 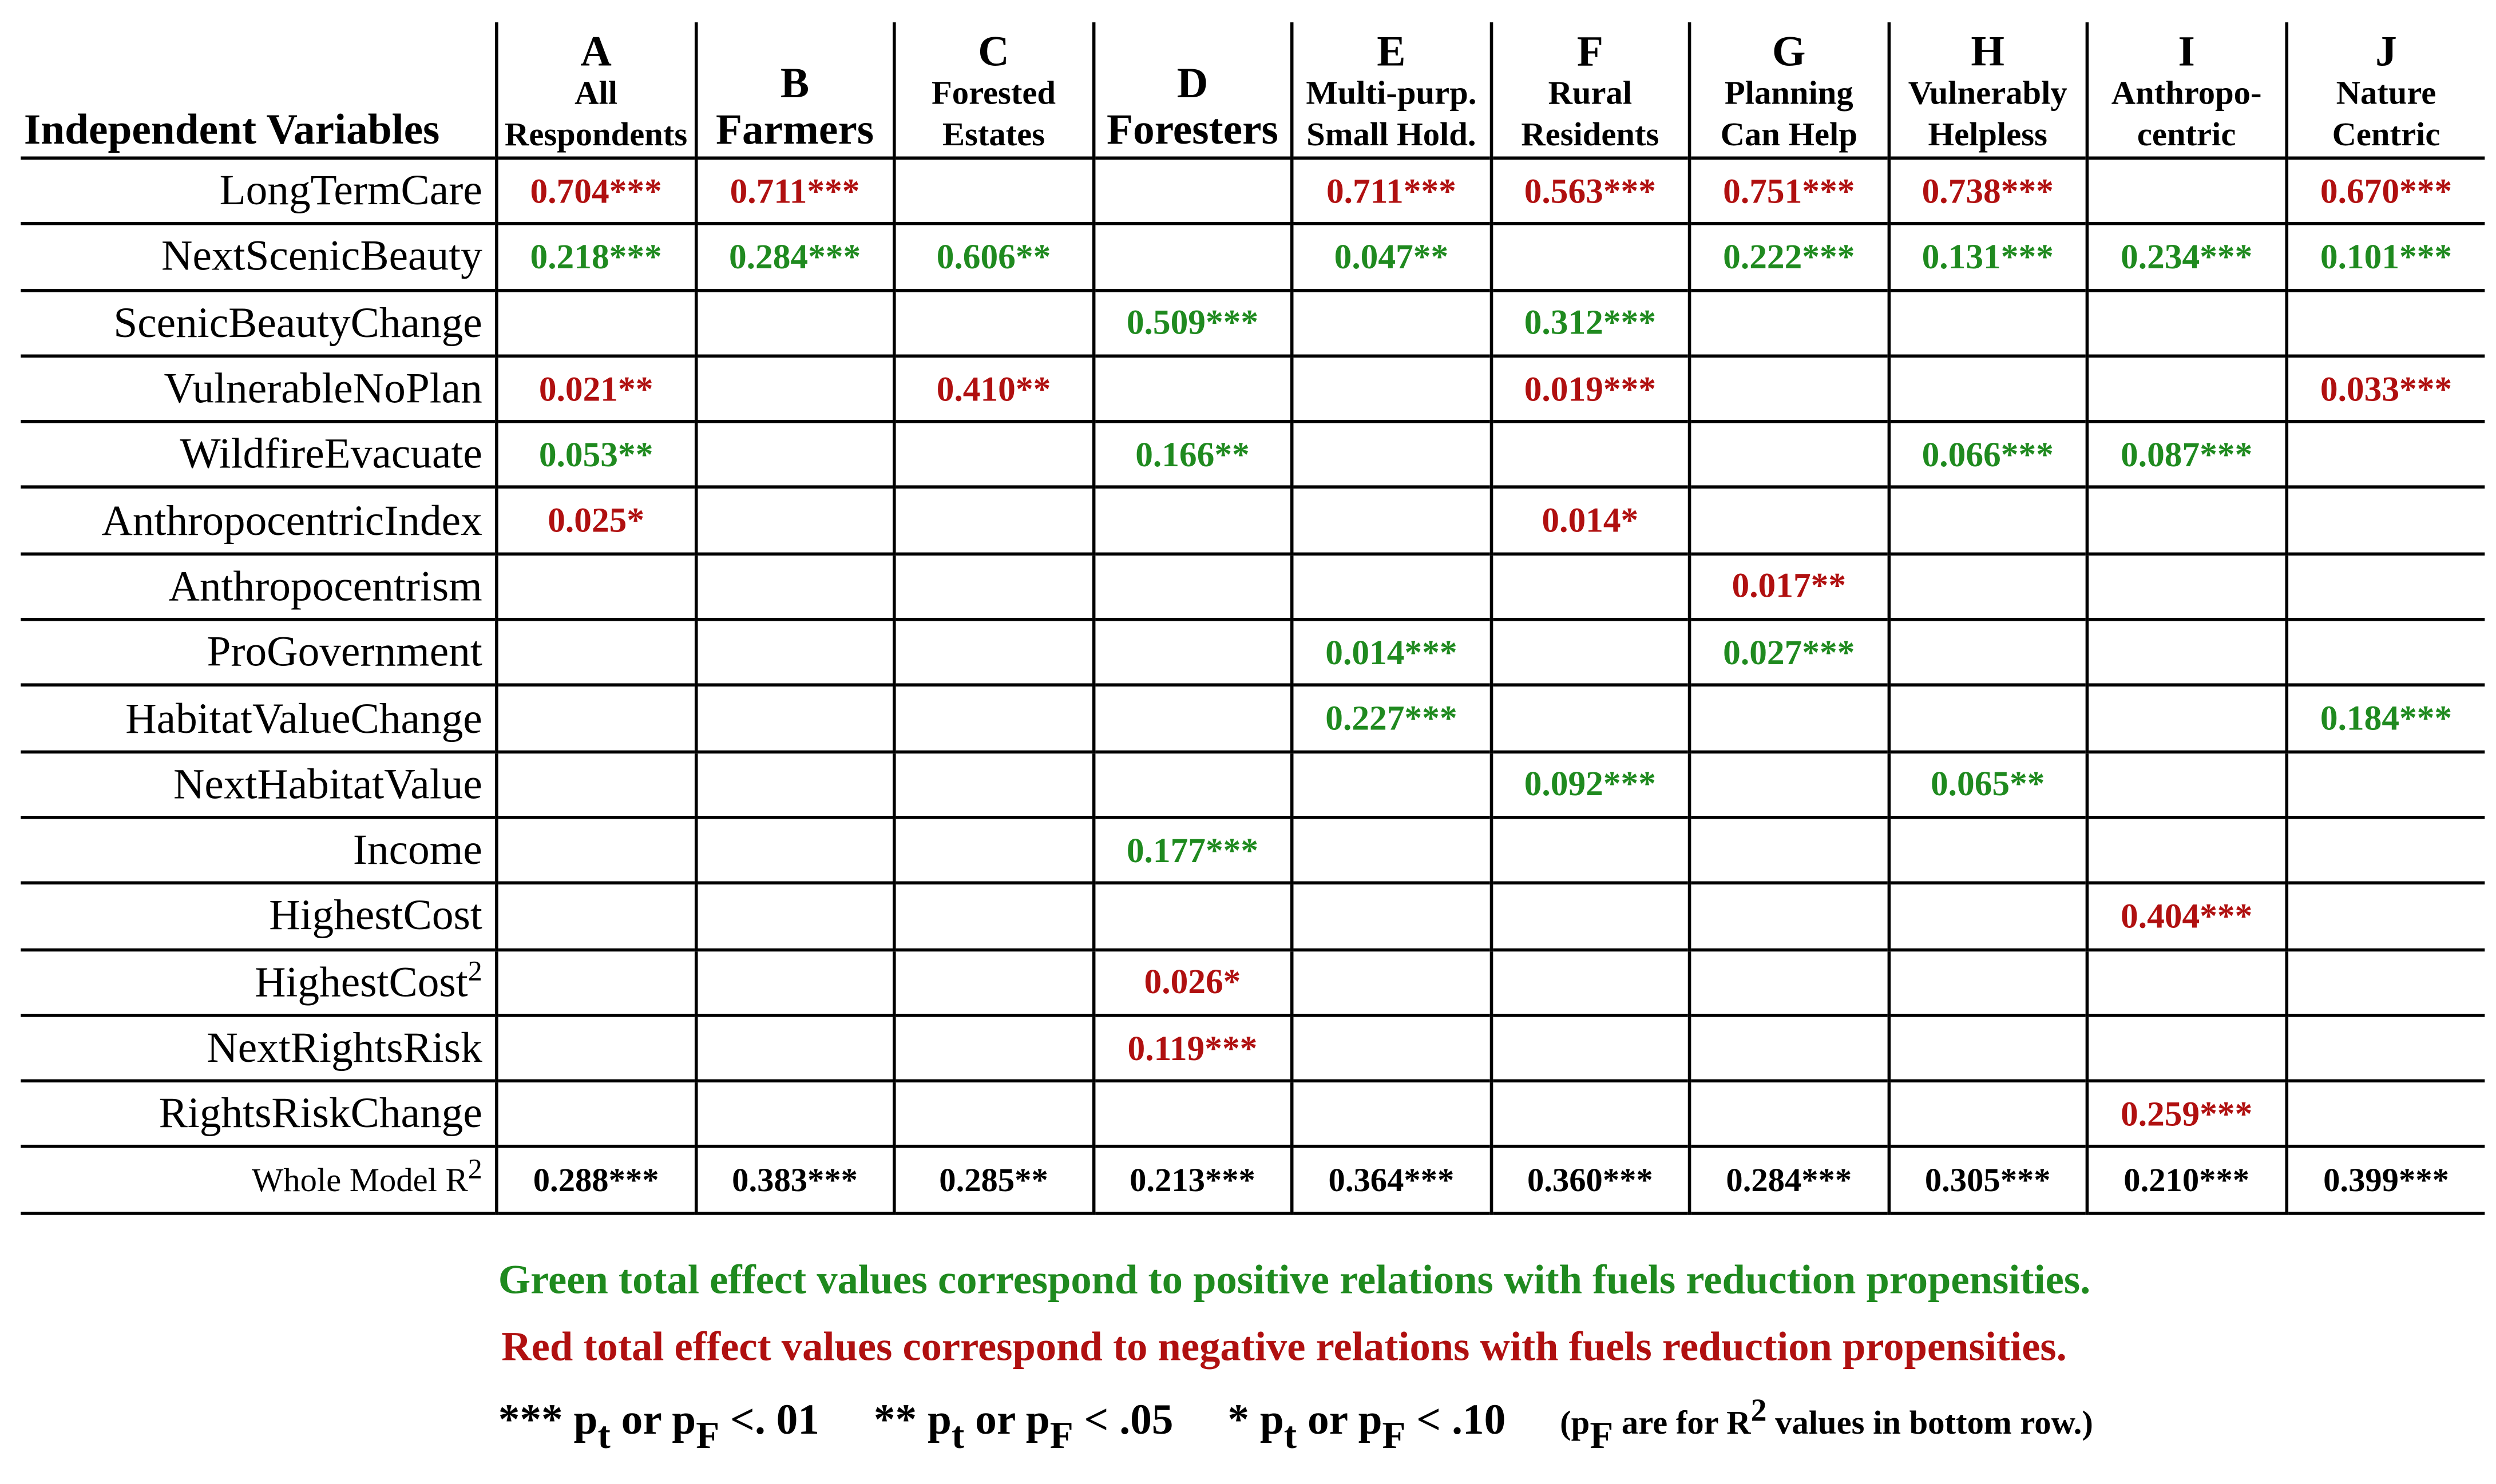 What do you see at coordinates (1788, 90) in the screenshot?
I see `column-header-g: G Planning Can Help` at bounding box center [1788, 90].